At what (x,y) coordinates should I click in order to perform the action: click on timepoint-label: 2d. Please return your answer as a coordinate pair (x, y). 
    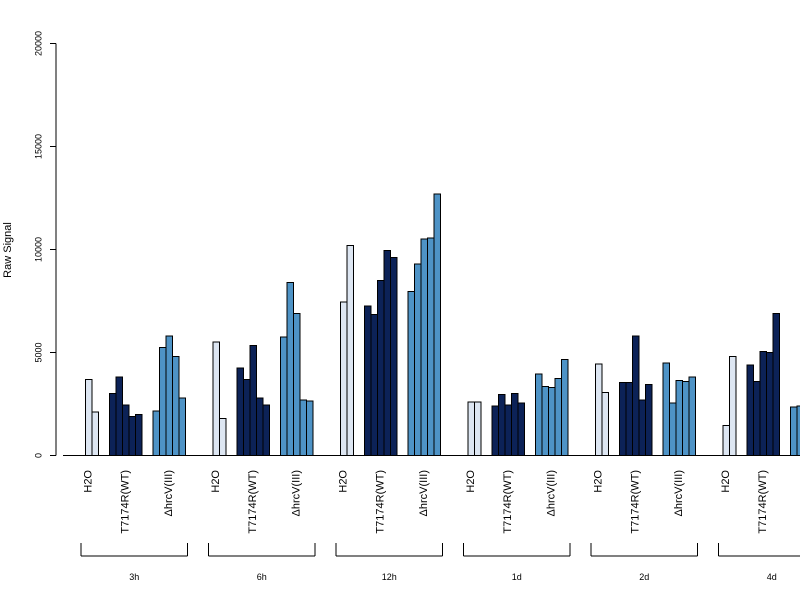
    Looking at the image, I should click on (644, 577).